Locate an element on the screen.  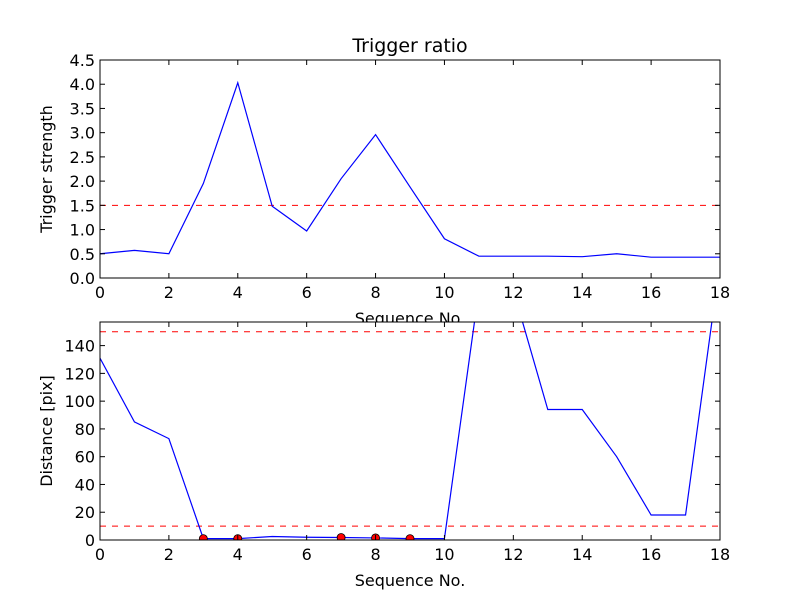
y-tick-label: 3.5 is located at coordinates (82, 108).